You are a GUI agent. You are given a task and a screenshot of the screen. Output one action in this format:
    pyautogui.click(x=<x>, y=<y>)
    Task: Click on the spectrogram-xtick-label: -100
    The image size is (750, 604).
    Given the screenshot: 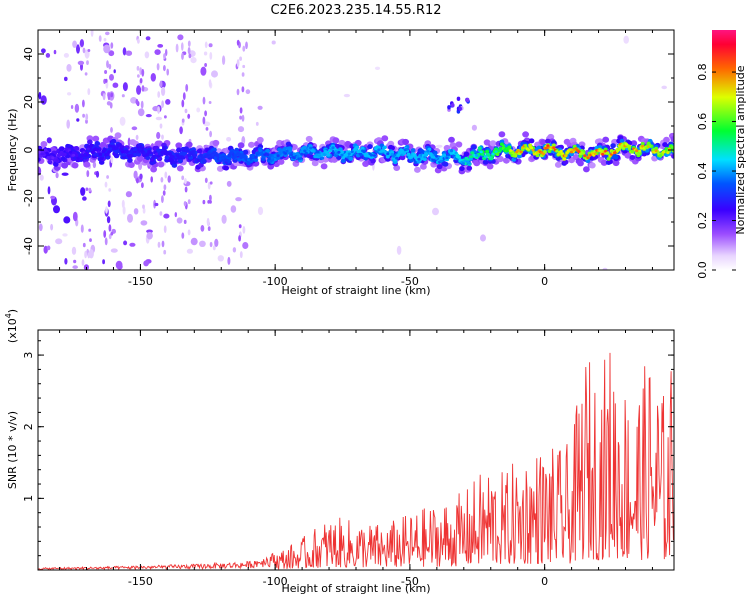 What is the action you would take?
    pyautogui.click(x=275, y=281)
    